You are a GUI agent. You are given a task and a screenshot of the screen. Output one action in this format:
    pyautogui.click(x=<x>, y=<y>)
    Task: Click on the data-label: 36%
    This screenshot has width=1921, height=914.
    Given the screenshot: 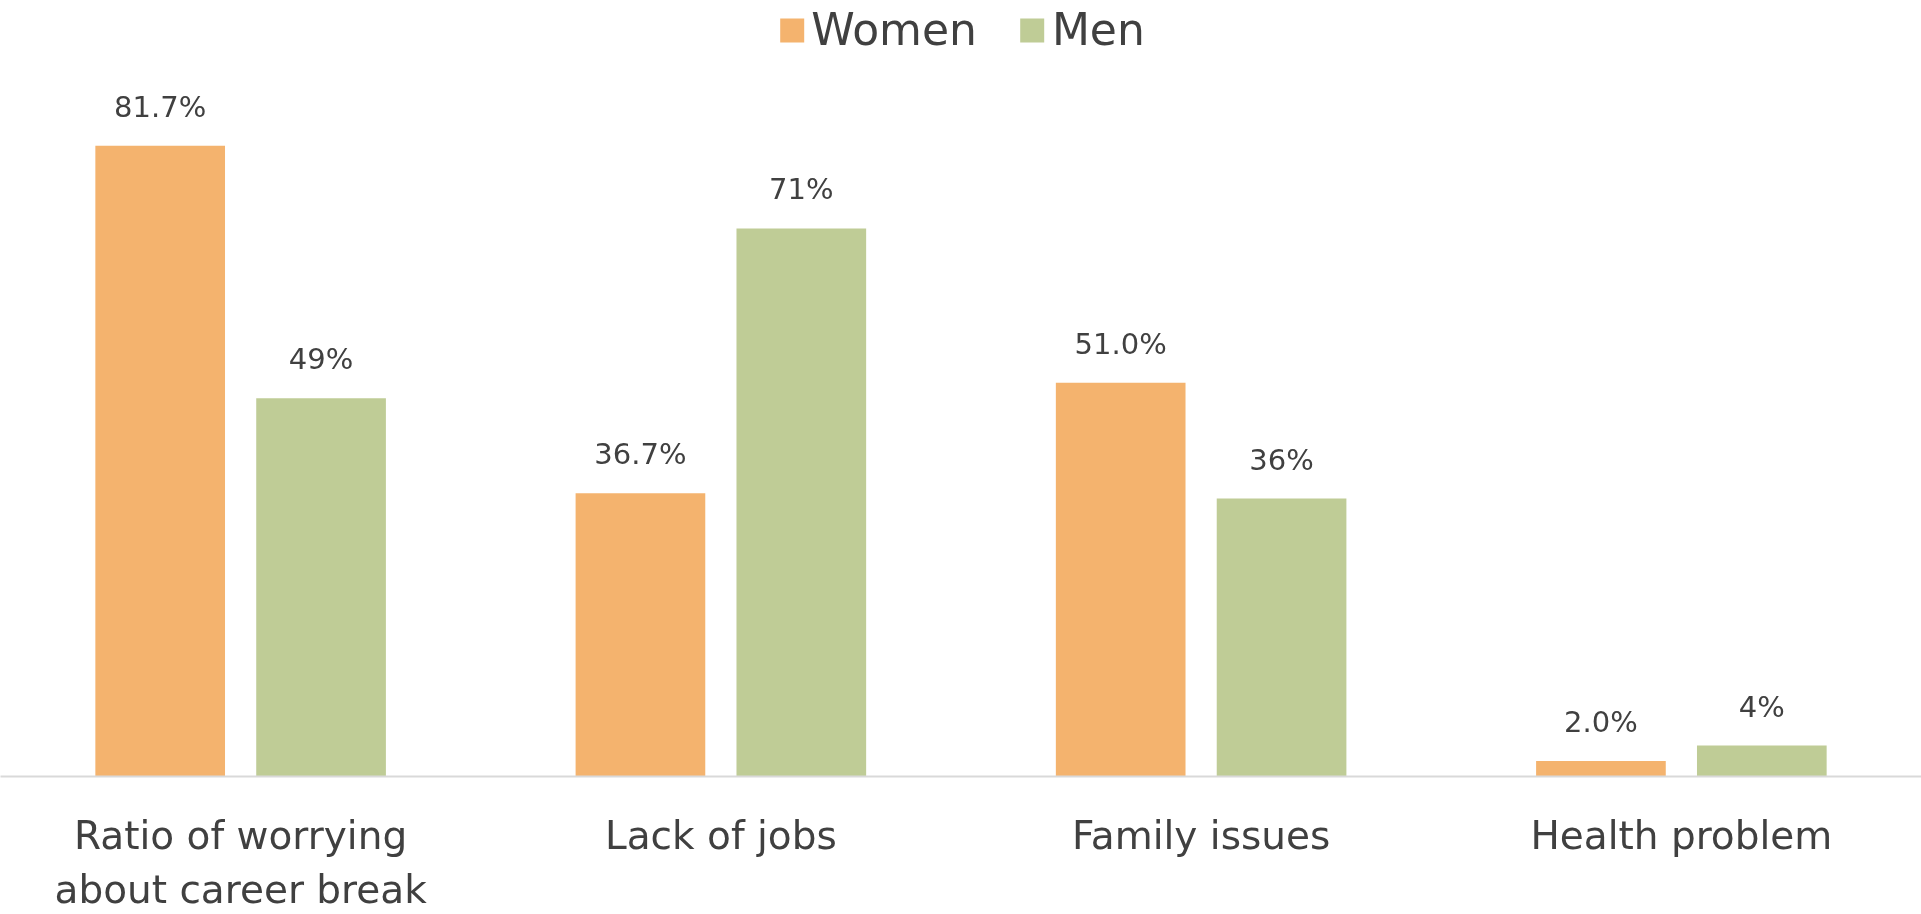 What is the action you would take?
    pyautogui.click(x=1281, y=459)
    